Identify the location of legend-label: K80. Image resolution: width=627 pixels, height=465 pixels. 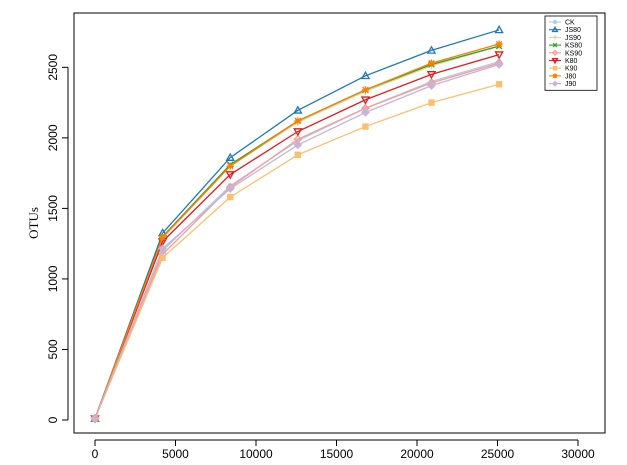
(571, 61).